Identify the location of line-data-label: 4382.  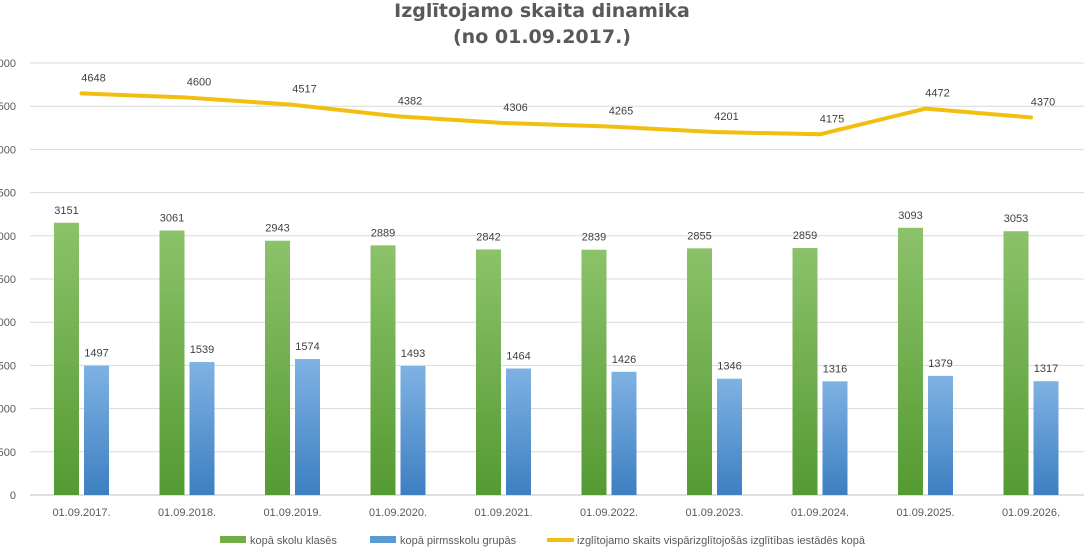
(410, 101).